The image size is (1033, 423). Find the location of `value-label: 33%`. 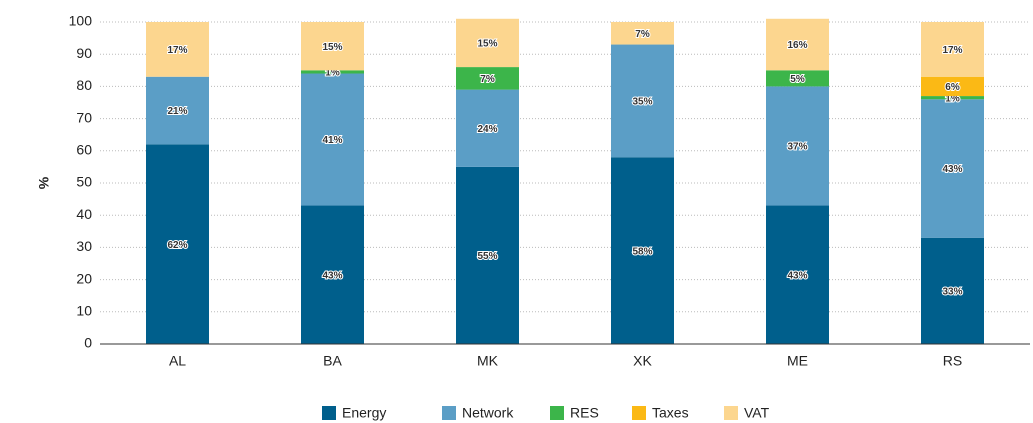

value-label: 33% is located at coordinates (952, 292).